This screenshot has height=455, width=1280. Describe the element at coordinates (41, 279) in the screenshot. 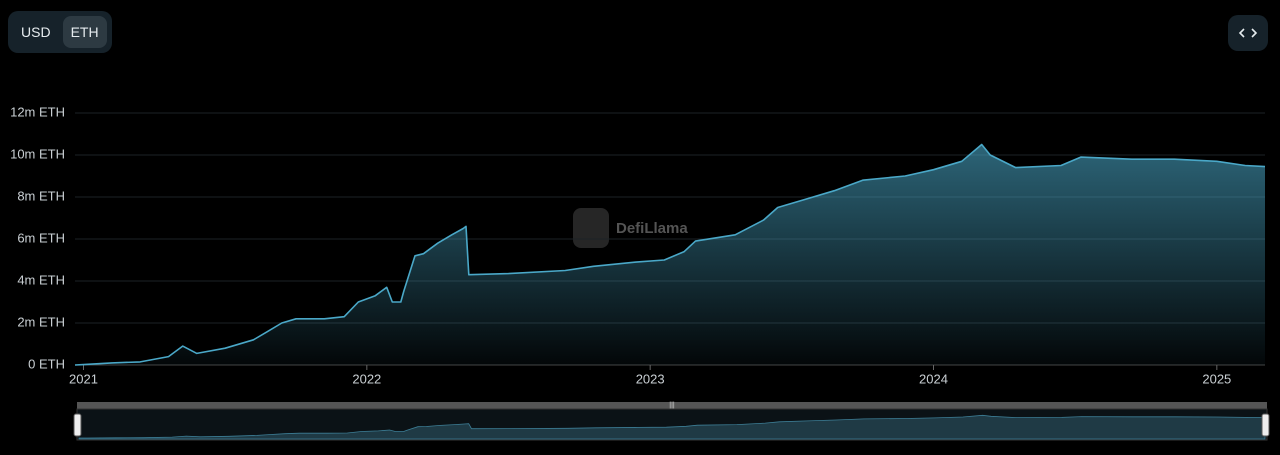

I see `y-tick-label: 4m ETH` at that location.